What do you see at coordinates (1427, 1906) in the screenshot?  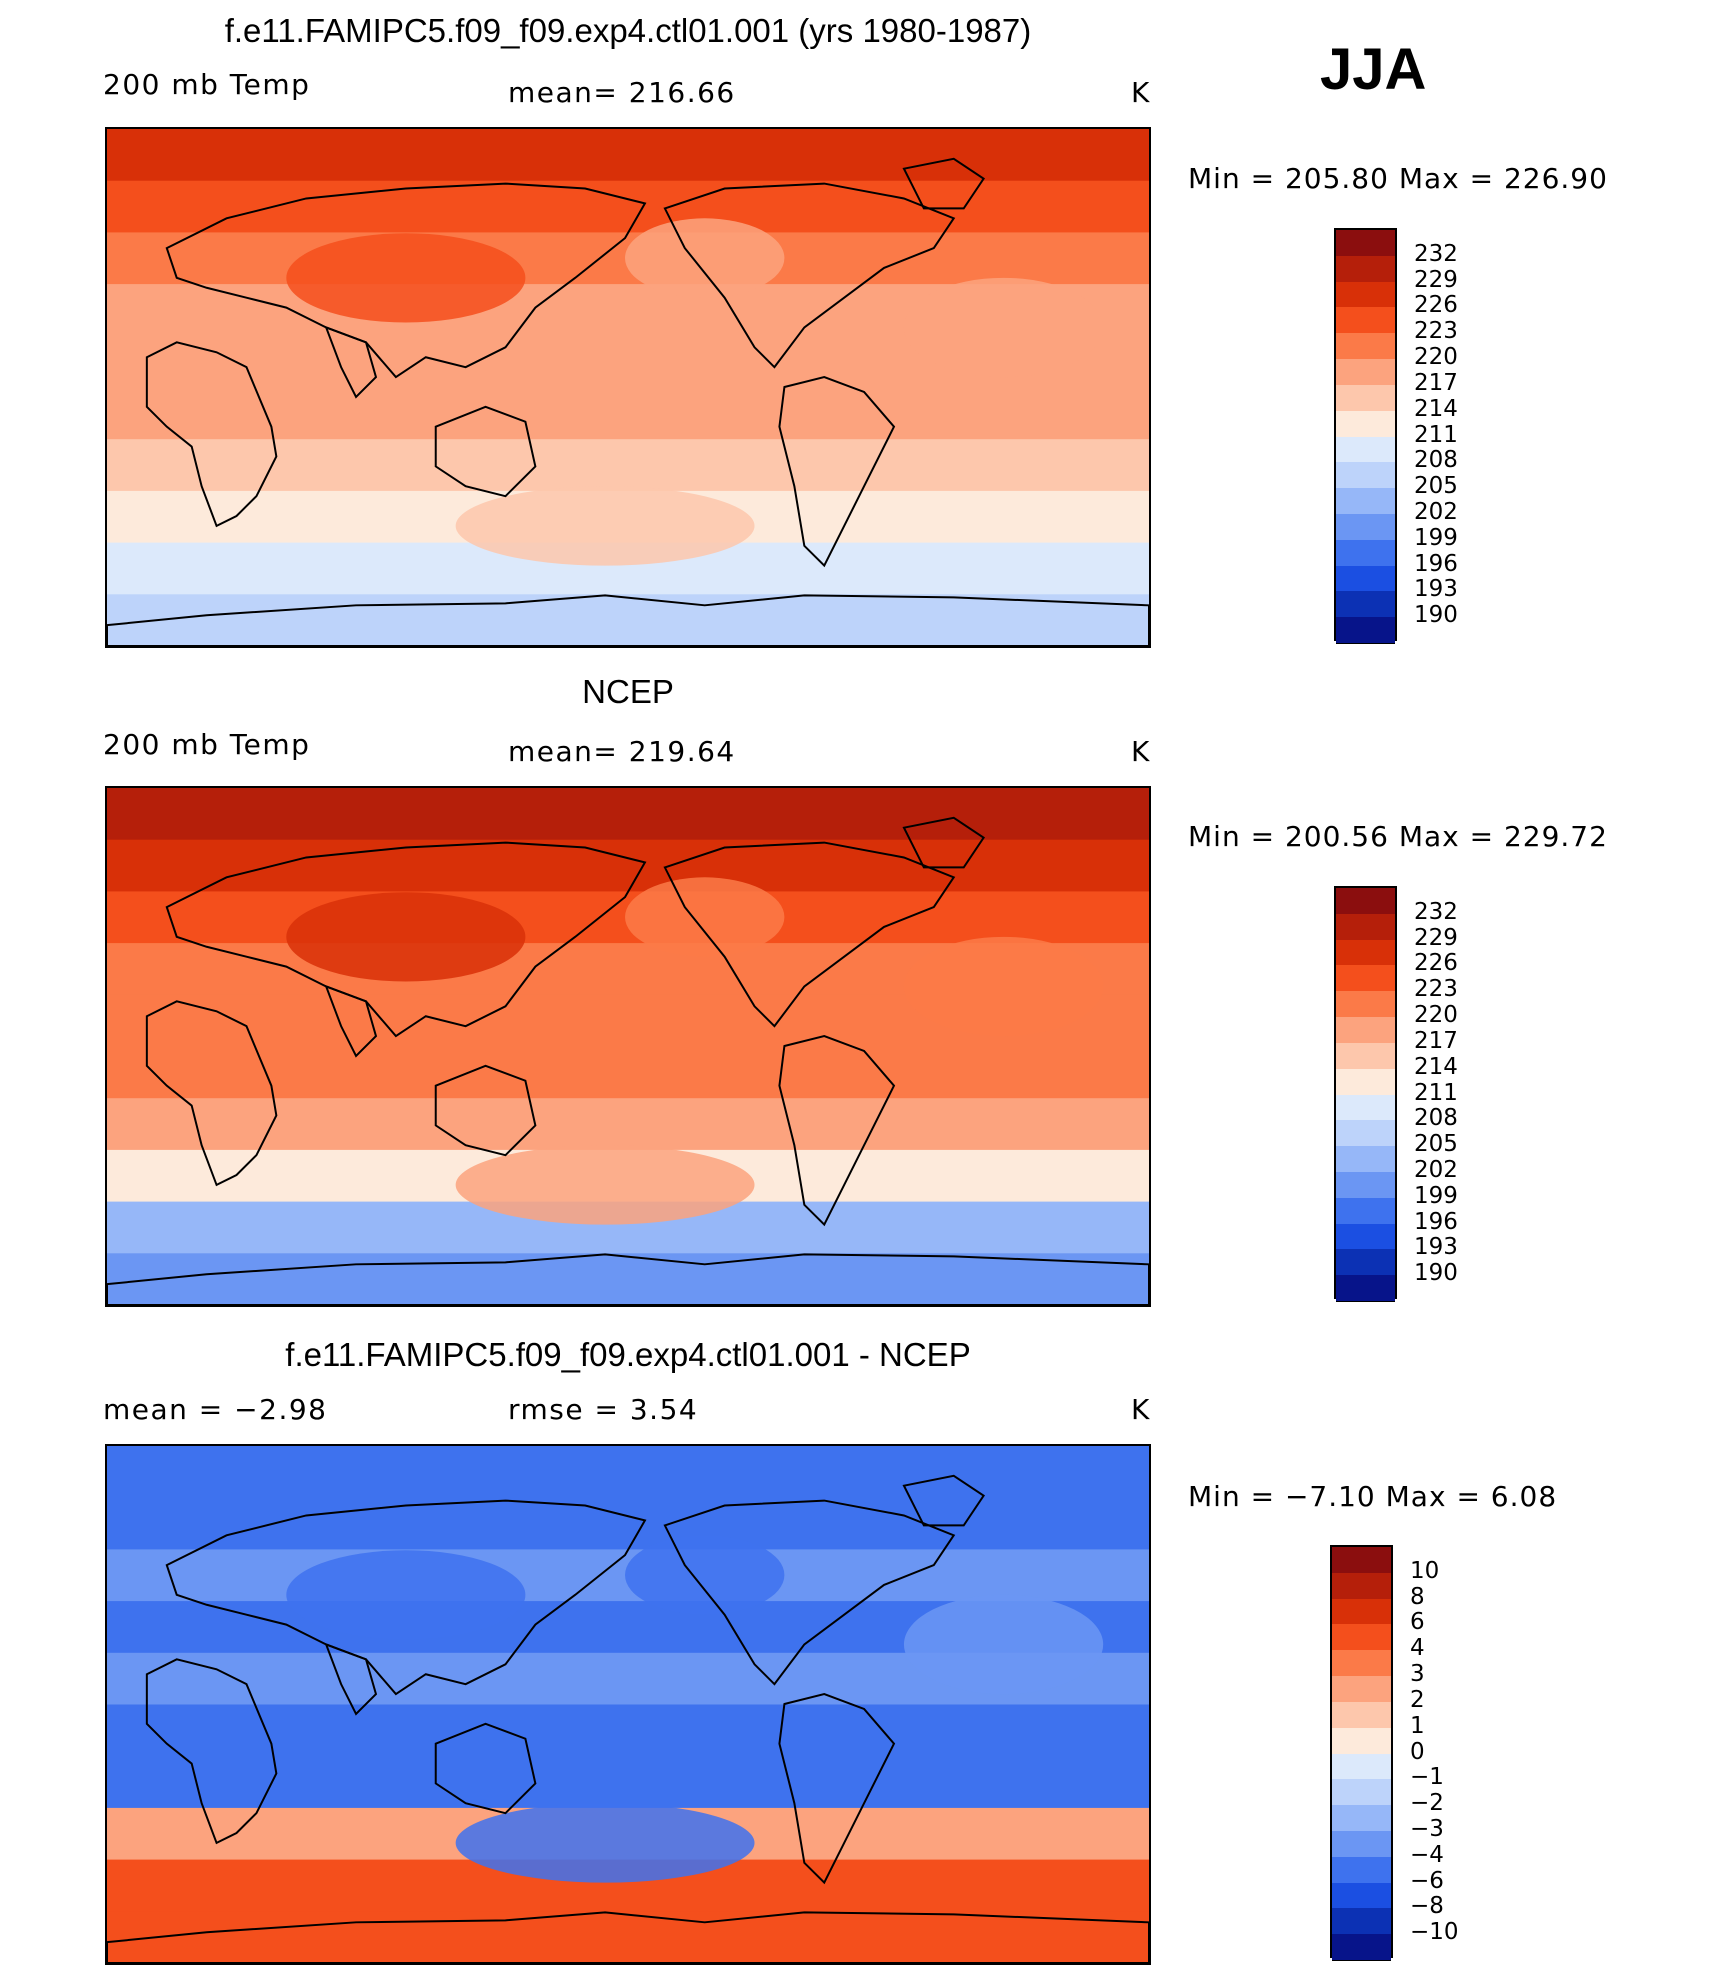 I see `colorbar-tick-label: −8` at bounding box center [1427, 1906].